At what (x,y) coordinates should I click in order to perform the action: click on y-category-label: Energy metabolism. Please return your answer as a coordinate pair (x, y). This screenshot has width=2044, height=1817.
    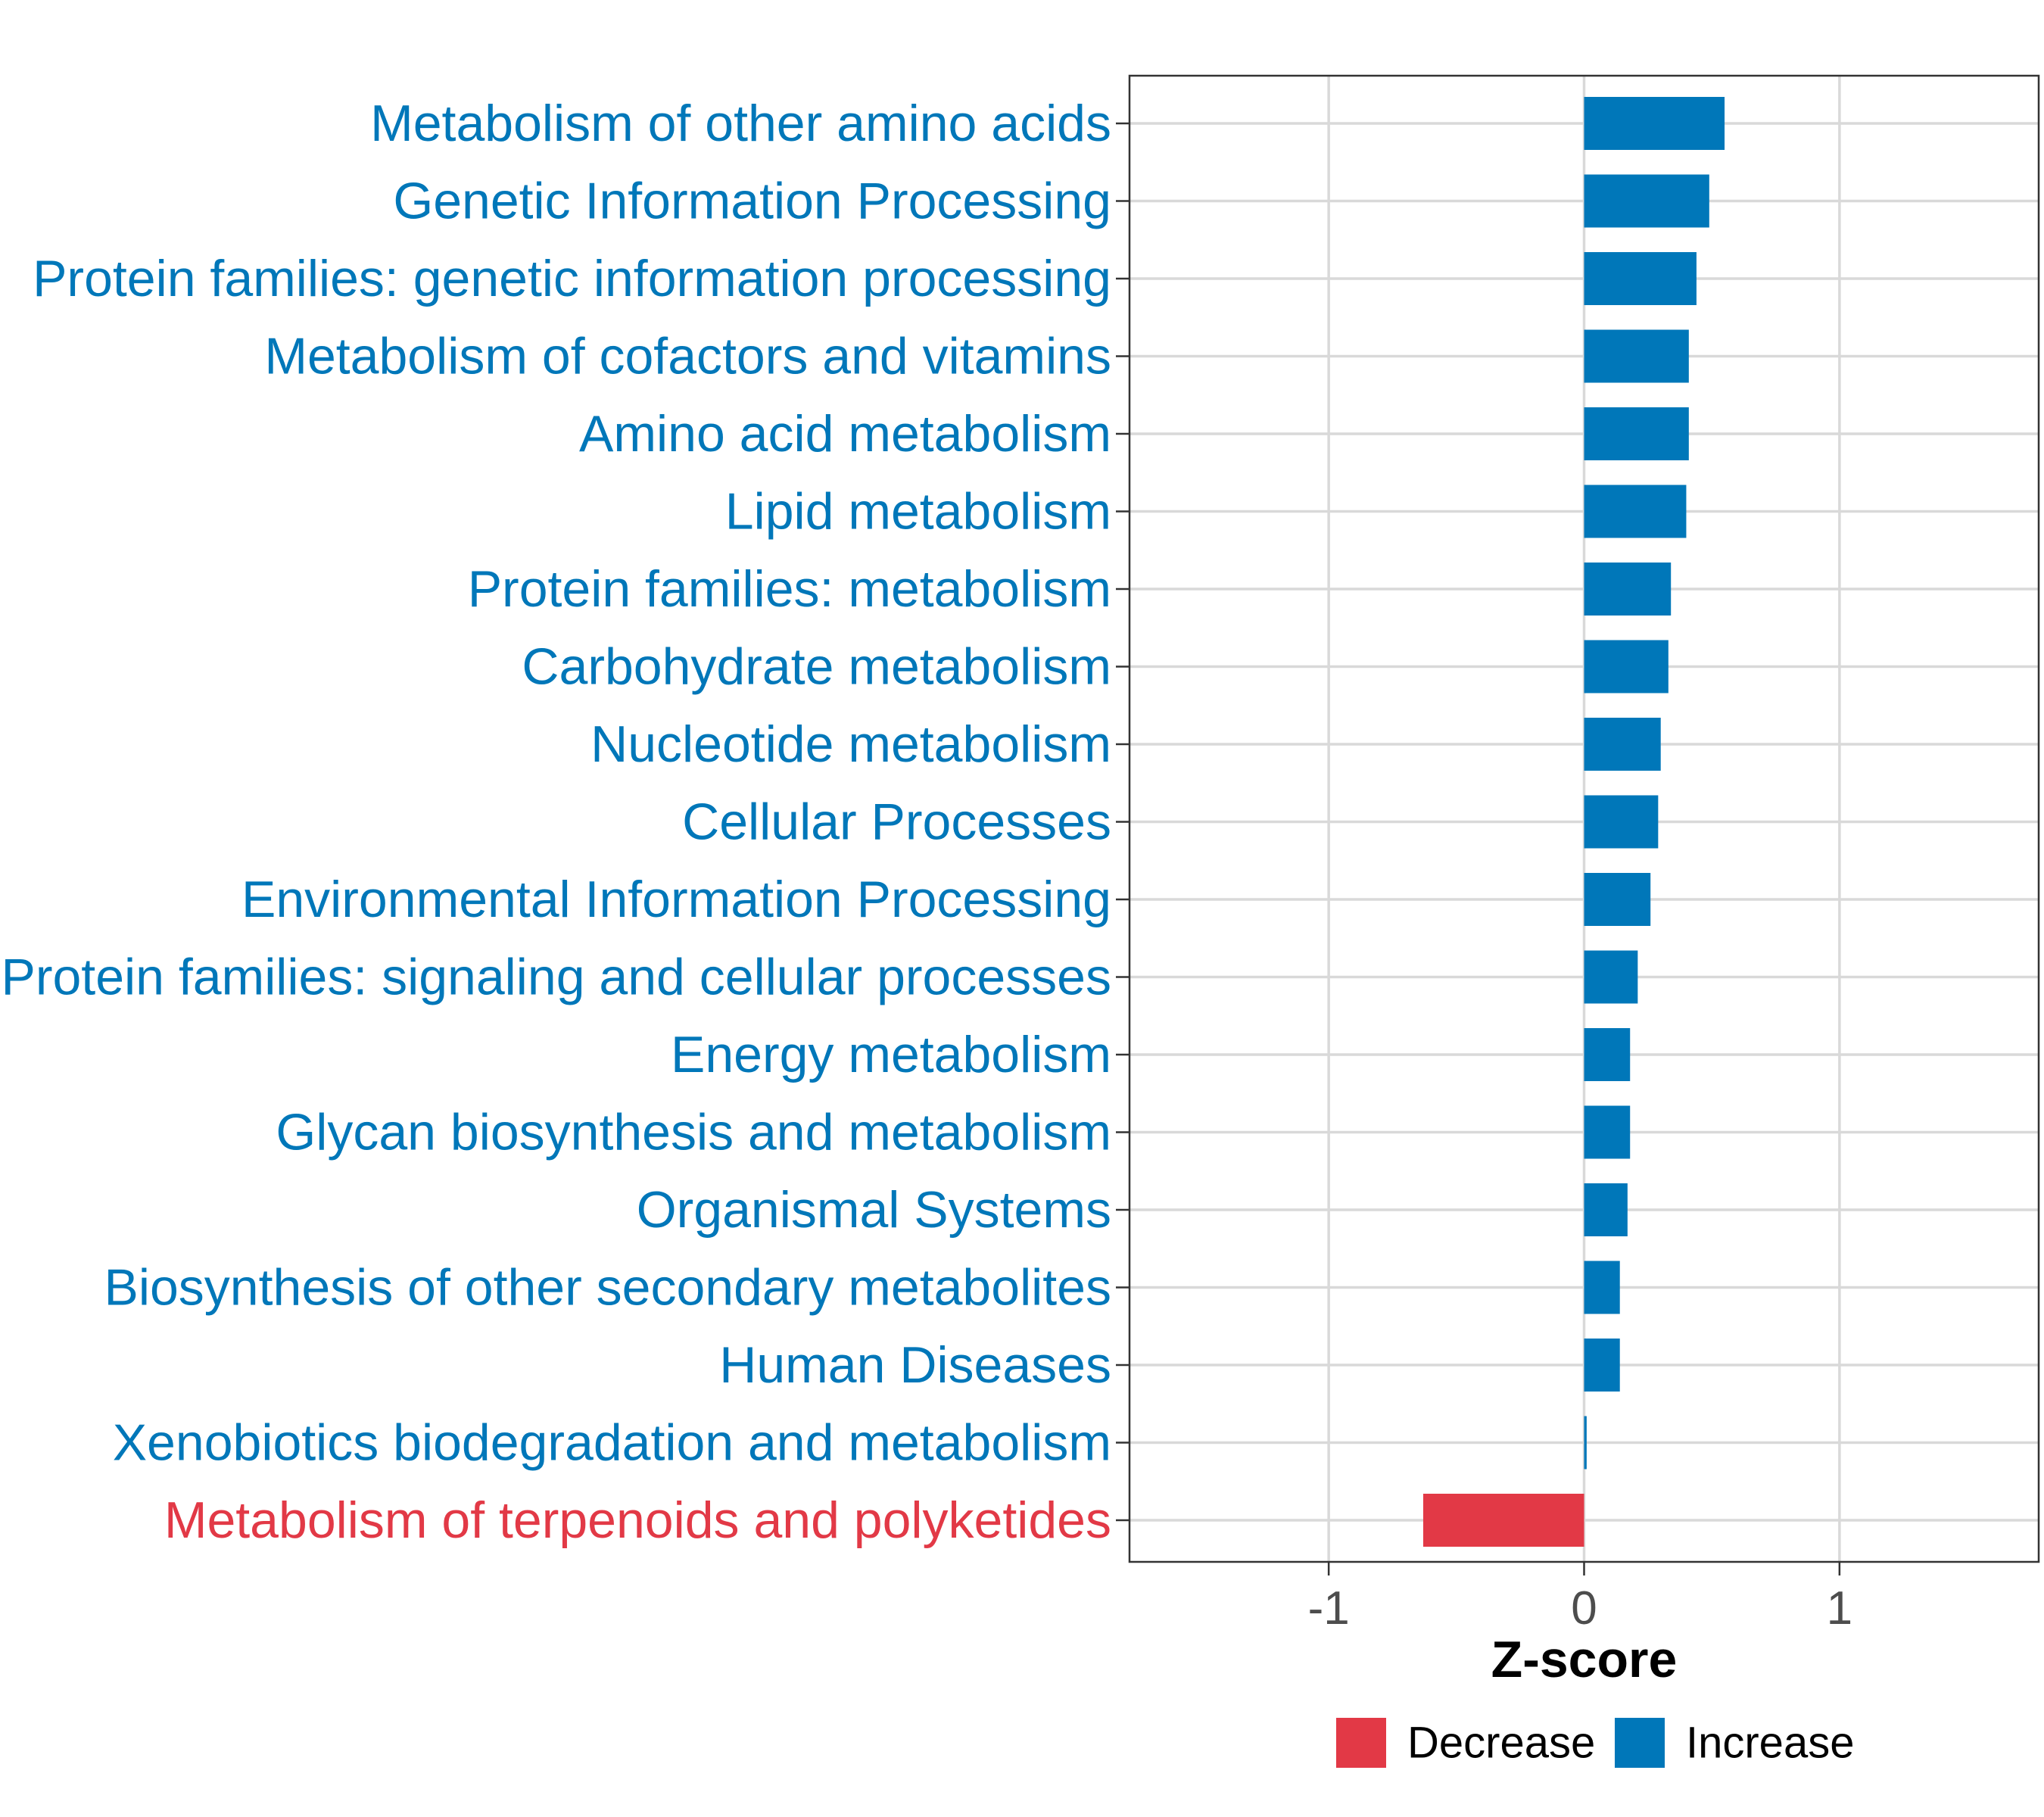
    Looking at the image, I should click on (891, 1054).